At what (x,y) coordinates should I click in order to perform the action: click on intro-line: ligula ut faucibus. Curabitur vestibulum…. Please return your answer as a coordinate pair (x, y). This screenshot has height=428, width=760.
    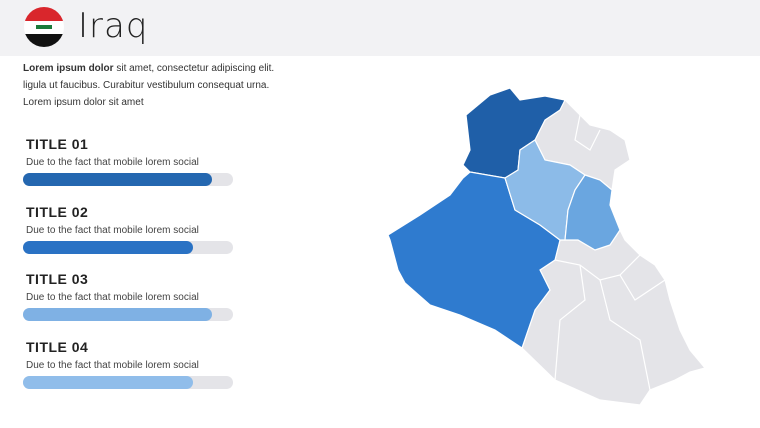
    Looking at the image, I should click on (146, 85).